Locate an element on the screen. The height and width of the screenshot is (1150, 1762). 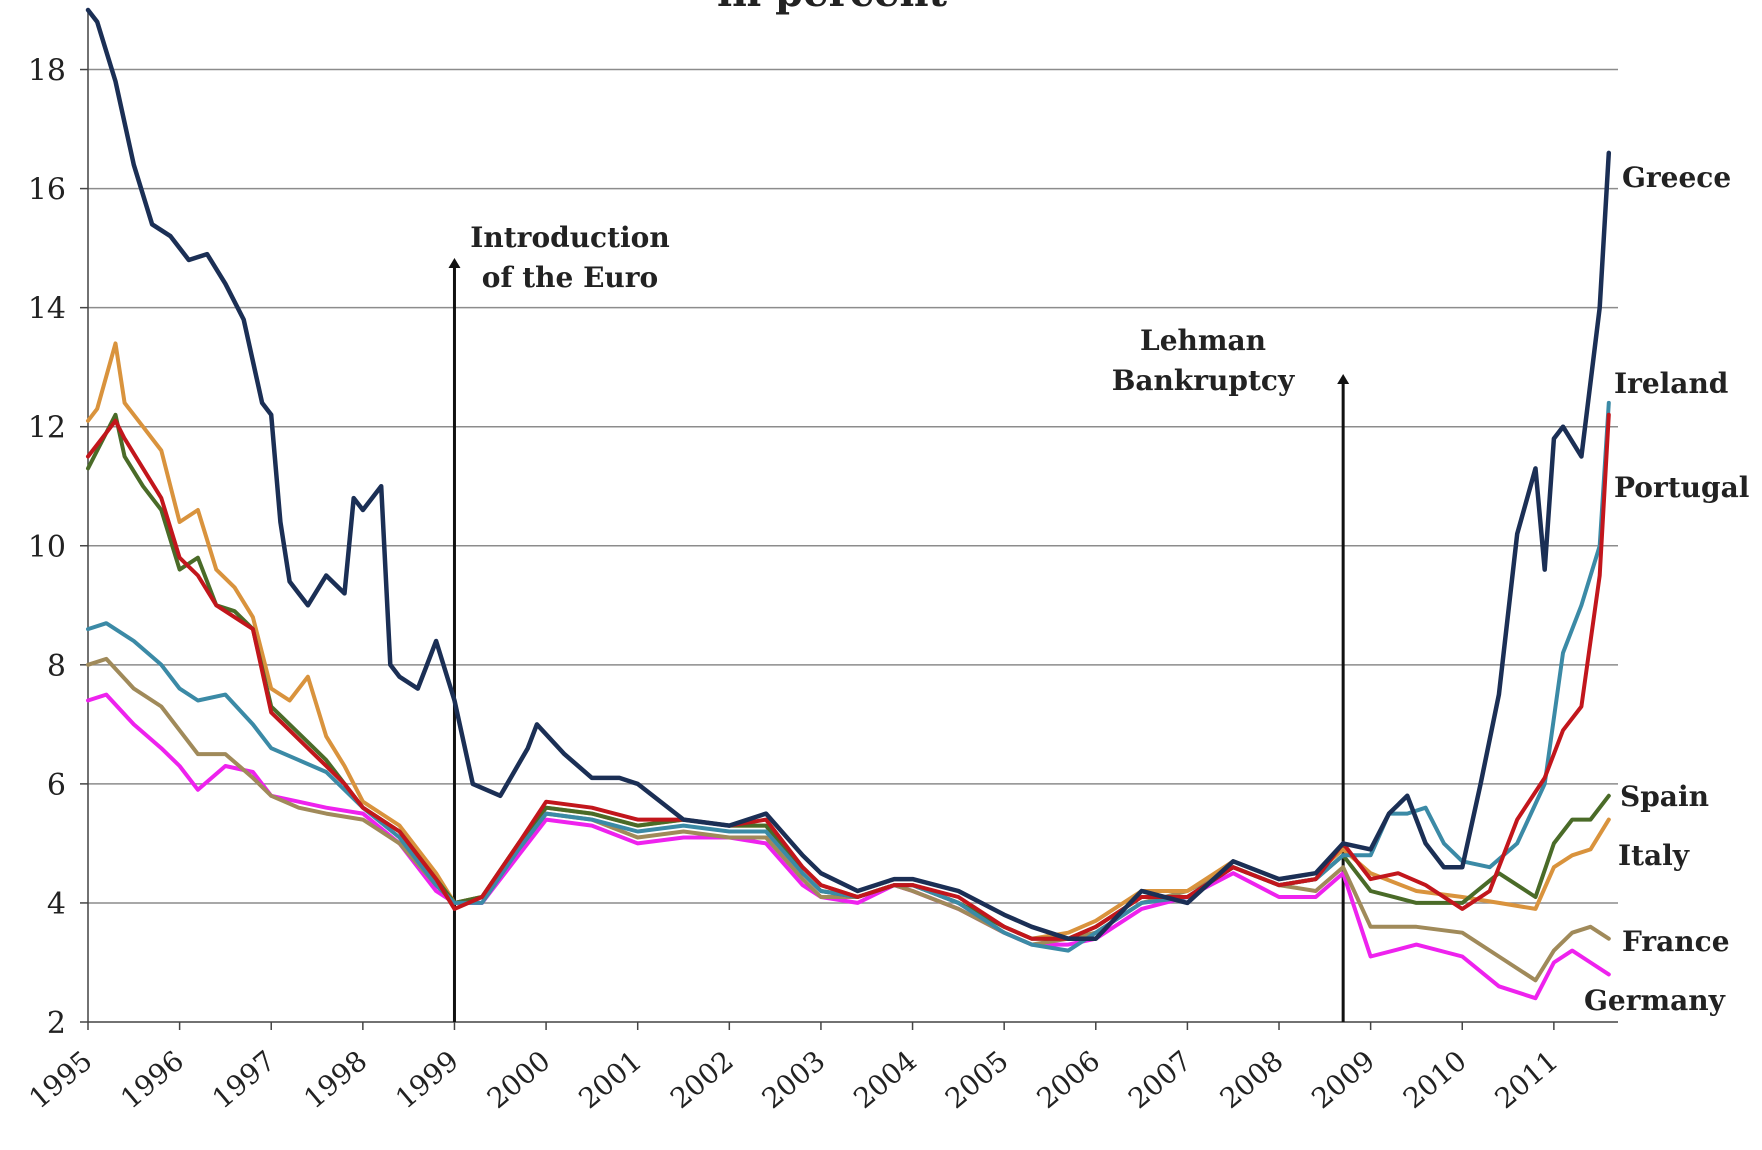
series-label-germany: Germany is located at coordinates (1655, 1000).